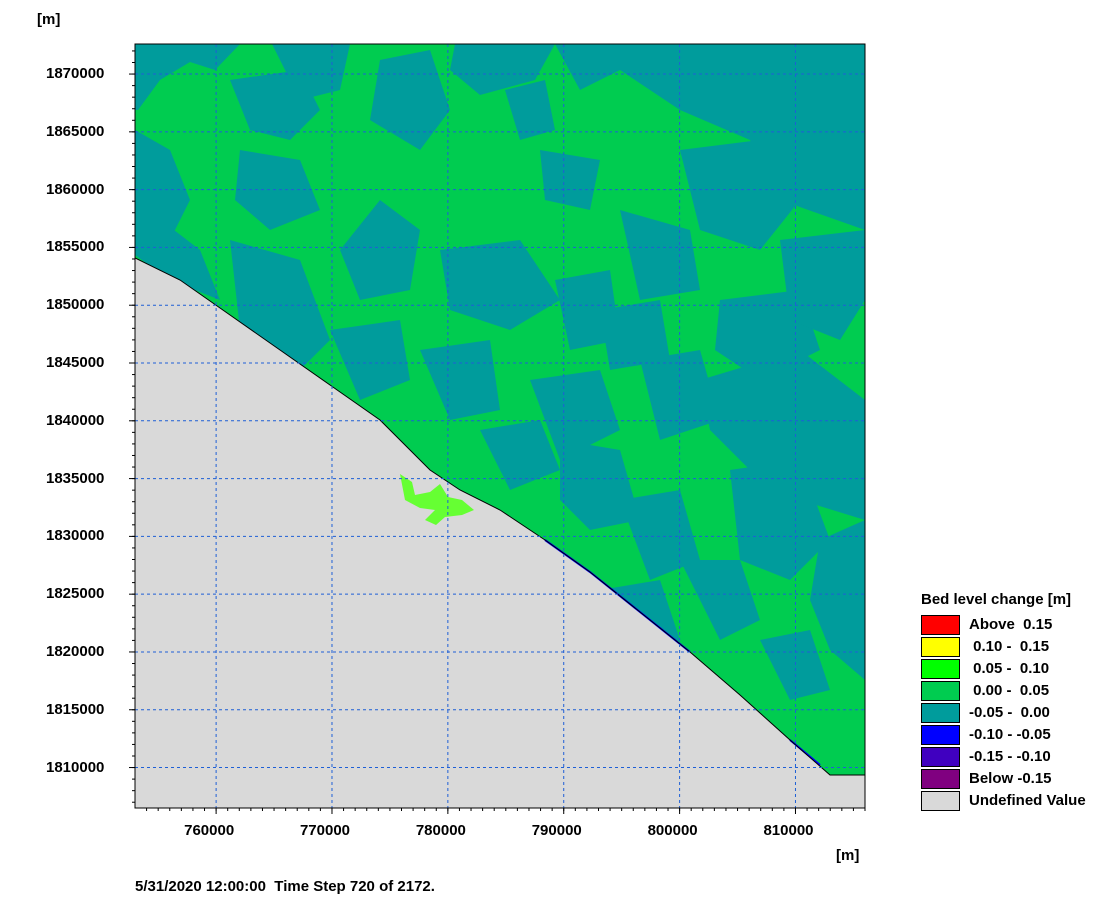 This screenshot has width=1105, height=899. What do you see at coordinates (75, 651) in the screenshot?
I see `y-tick-label: 1820000` at bounding box center [75, 651].